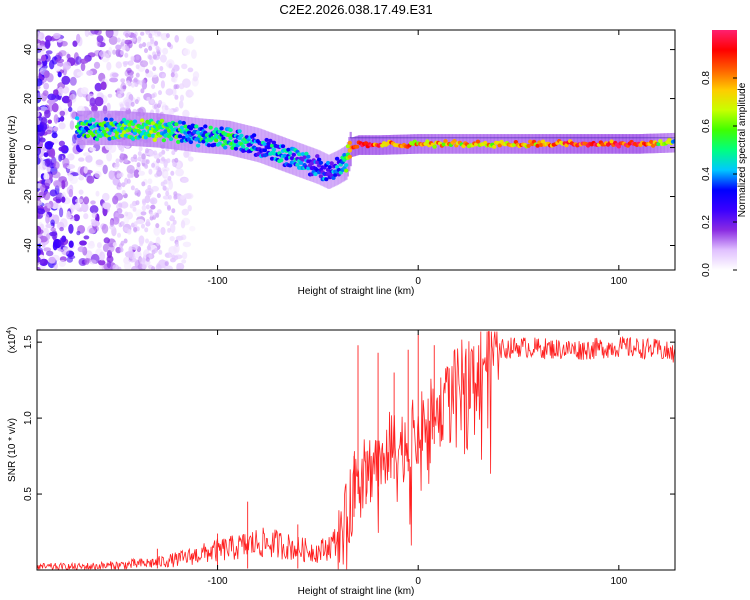  What do you see at coordinates (9, 332) in the screenshot?
I see `snr-scale-exponent: 4` at bounding box center [9, 332].